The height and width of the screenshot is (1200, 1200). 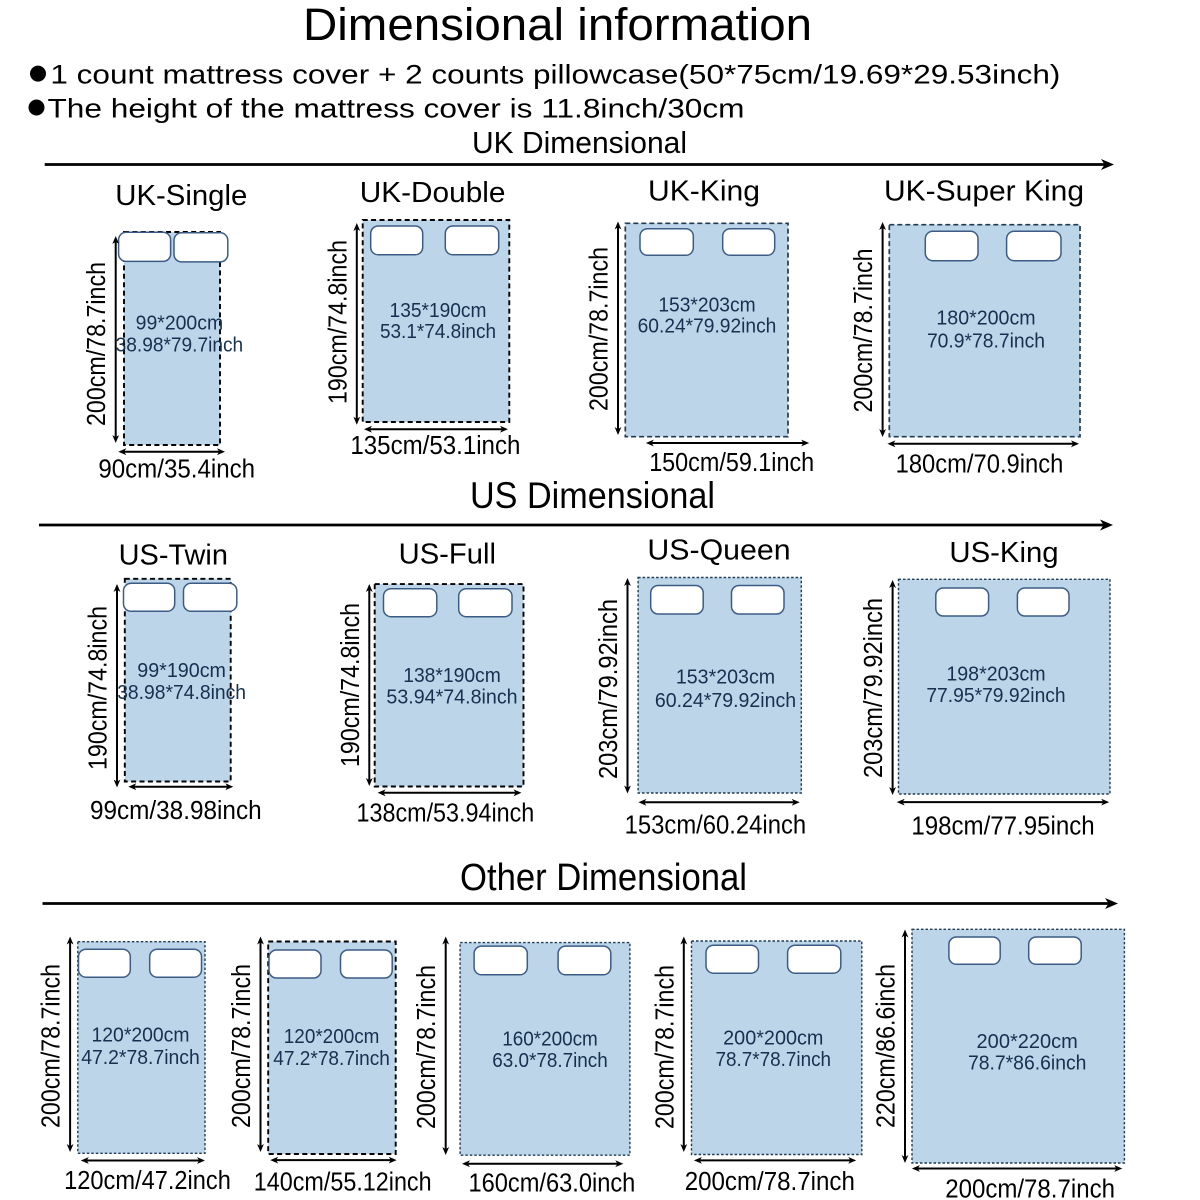 I want to click on svg-text: 99*200cm, so click(x=180, y=322).